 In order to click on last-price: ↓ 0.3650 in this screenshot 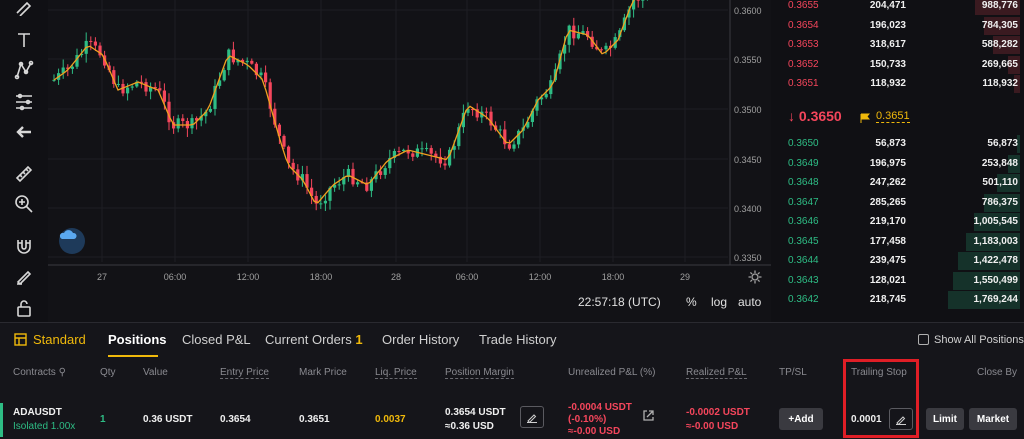, I will do `click(815, 116)`.